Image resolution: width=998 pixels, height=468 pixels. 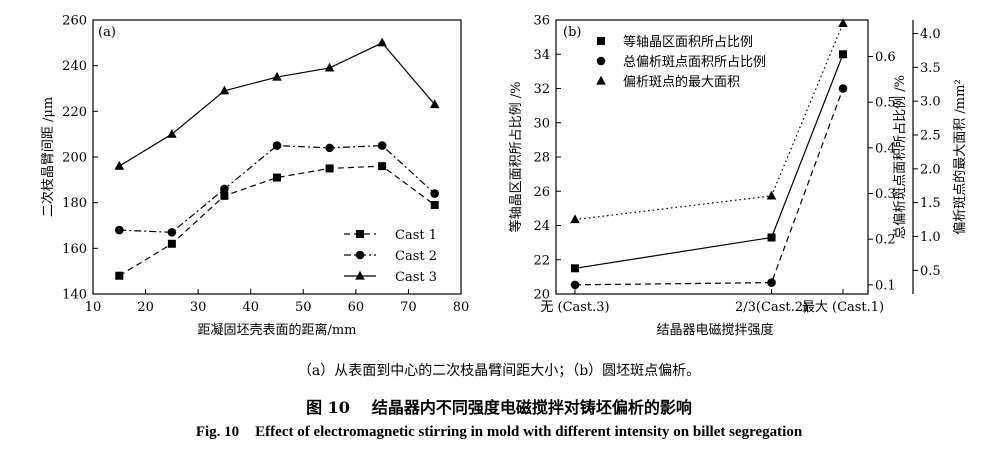 I want to click on y-left-tick-label: 36, so click(x=541, y=21).